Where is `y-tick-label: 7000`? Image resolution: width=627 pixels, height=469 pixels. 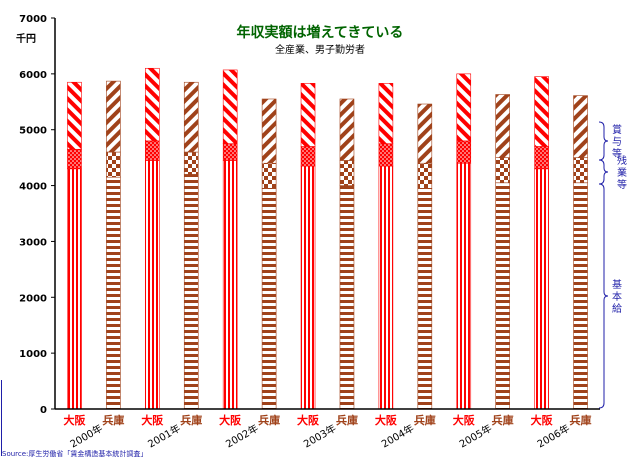
y-tick-label: 7000 is located at coordinates (33, 19).